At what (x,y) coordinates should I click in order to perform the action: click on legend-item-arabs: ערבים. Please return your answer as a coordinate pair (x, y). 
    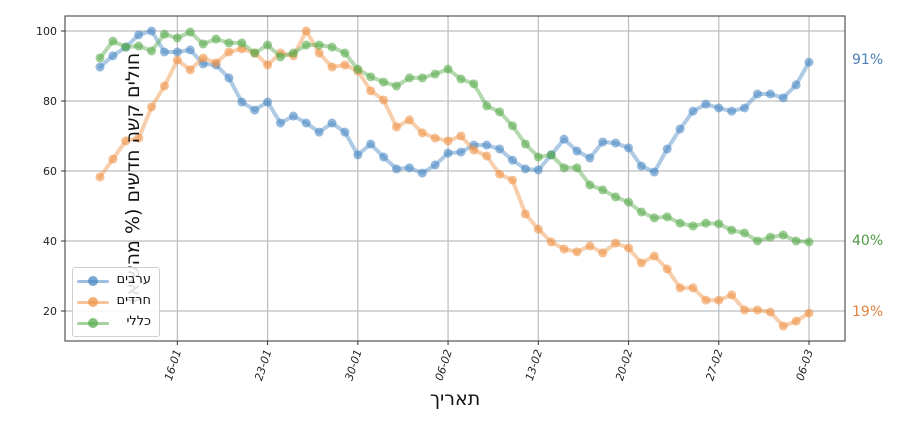
    Looking at the image, I should click on (116, 281).